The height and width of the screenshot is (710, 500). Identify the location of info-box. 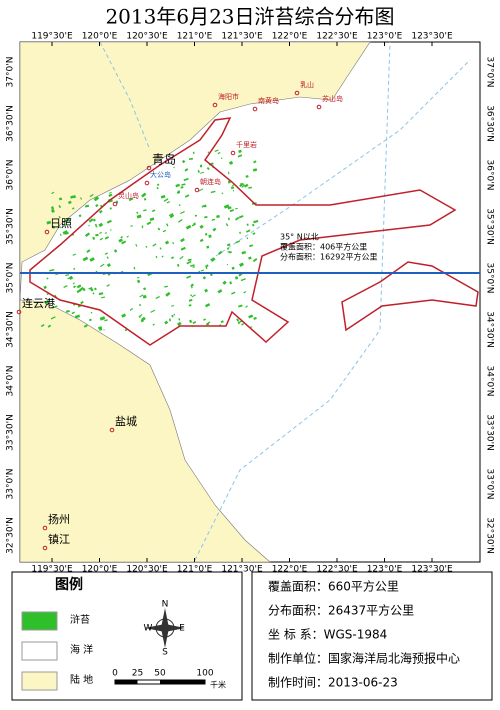
(372, 636).